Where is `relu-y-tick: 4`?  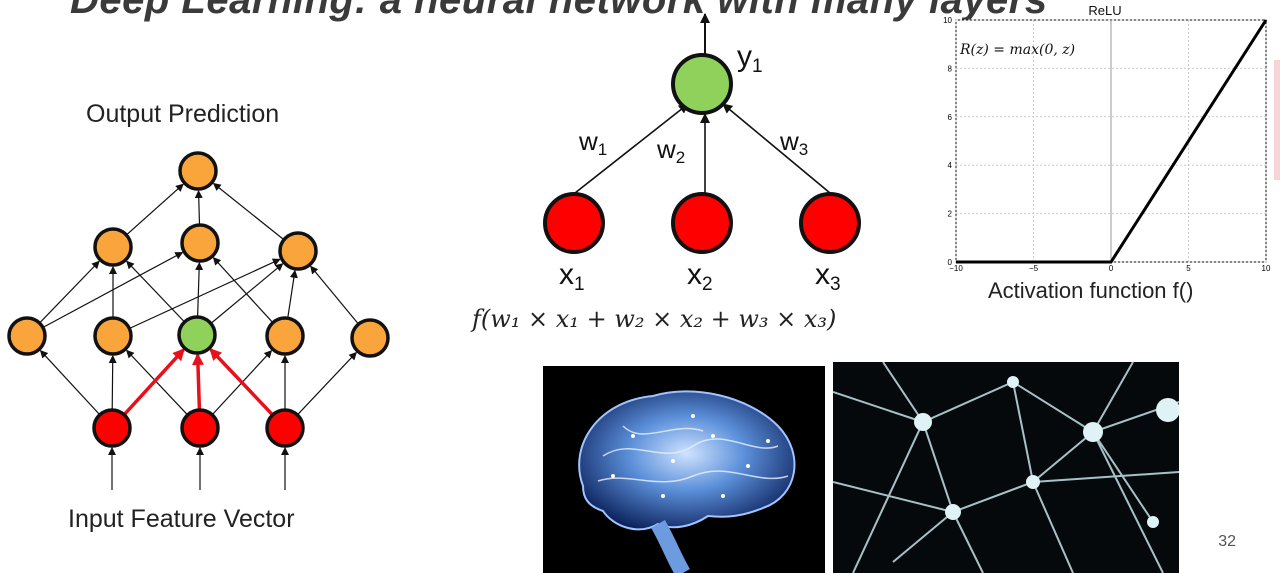
relu-y-tick: 4 is located at coordinates (950, 165).